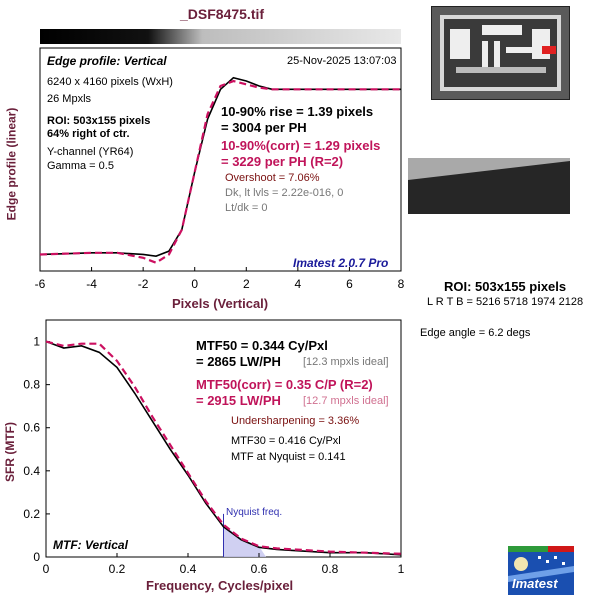 This screenshot has width=600, height=600. What do you see at coordinates (342, 61) in the screenshot?
I see `edge-timestamp: 25-Nov-2025 13:07:03` at bounding box center [342, 61].